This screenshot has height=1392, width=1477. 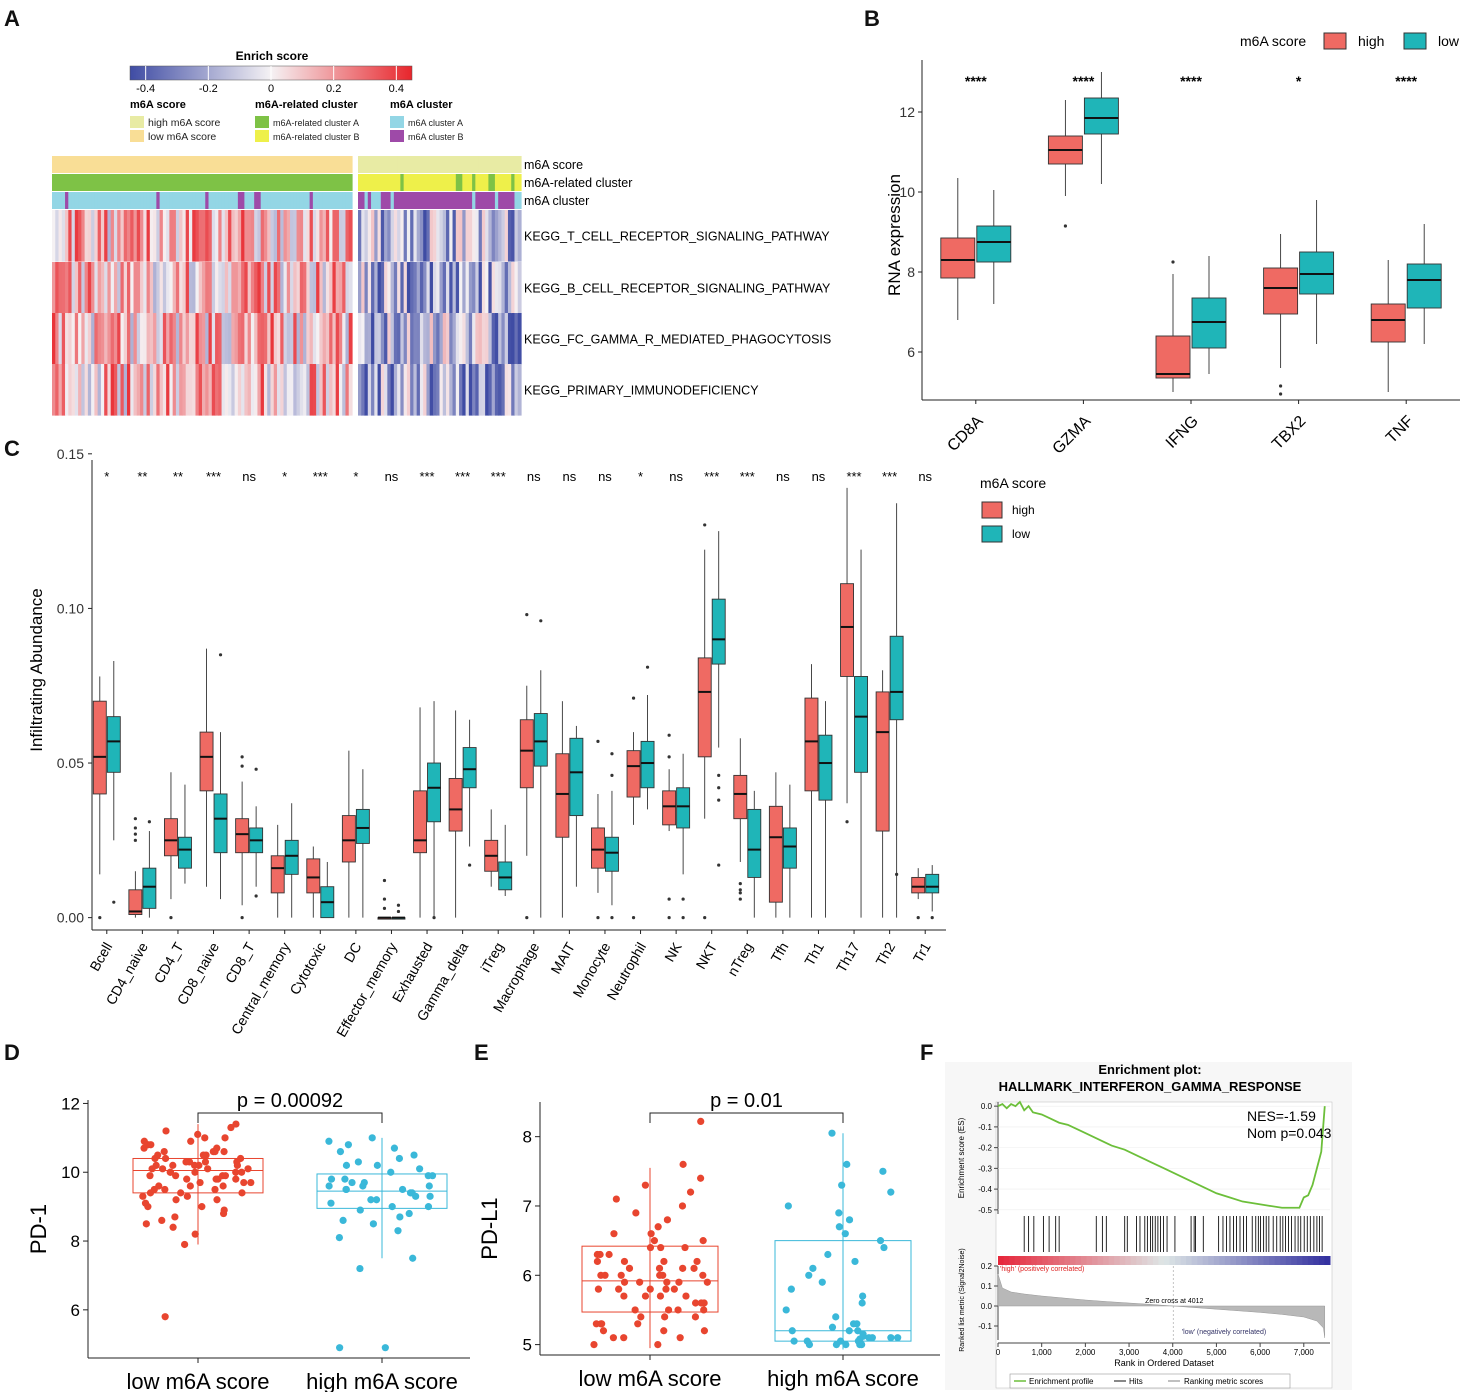 I want to click on c-x-tick-label: Th1, so click(x=814, y=953).